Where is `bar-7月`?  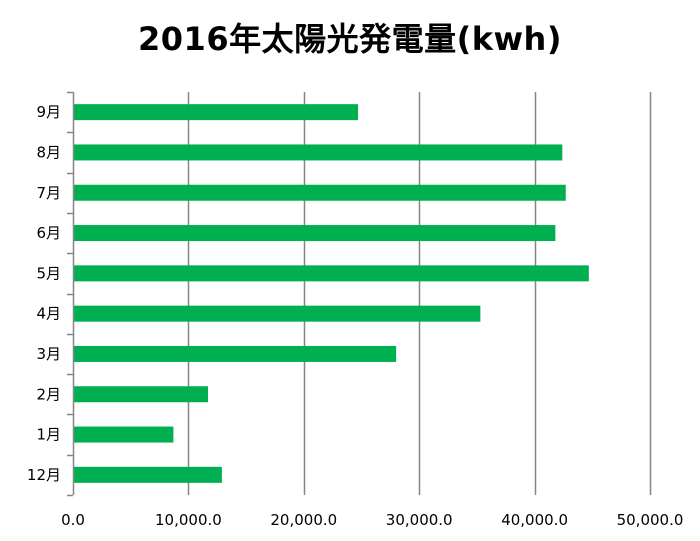
bar-7月 is located at coordinates (320, 192).